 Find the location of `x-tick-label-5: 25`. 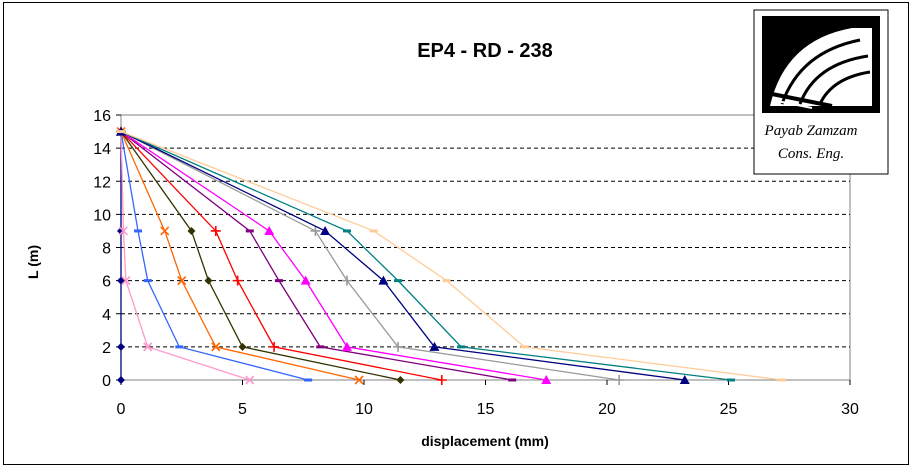

x-tick-label-5: 25 is located at coordinates (729, 409).